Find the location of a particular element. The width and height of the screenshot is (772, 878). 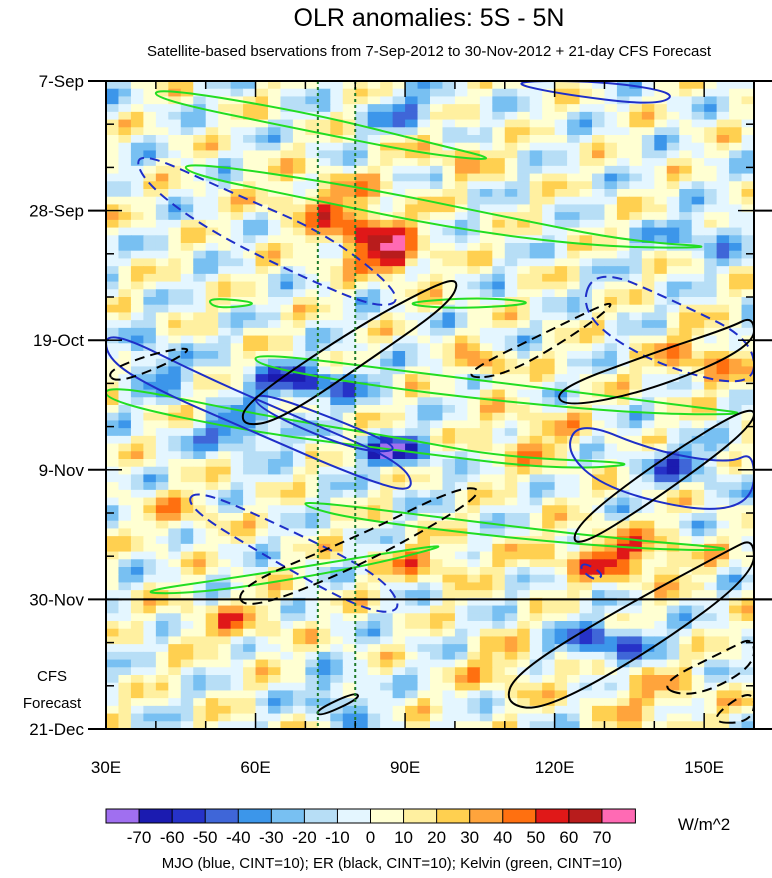

colorbar-swatch is located at coordinates (288, 816).